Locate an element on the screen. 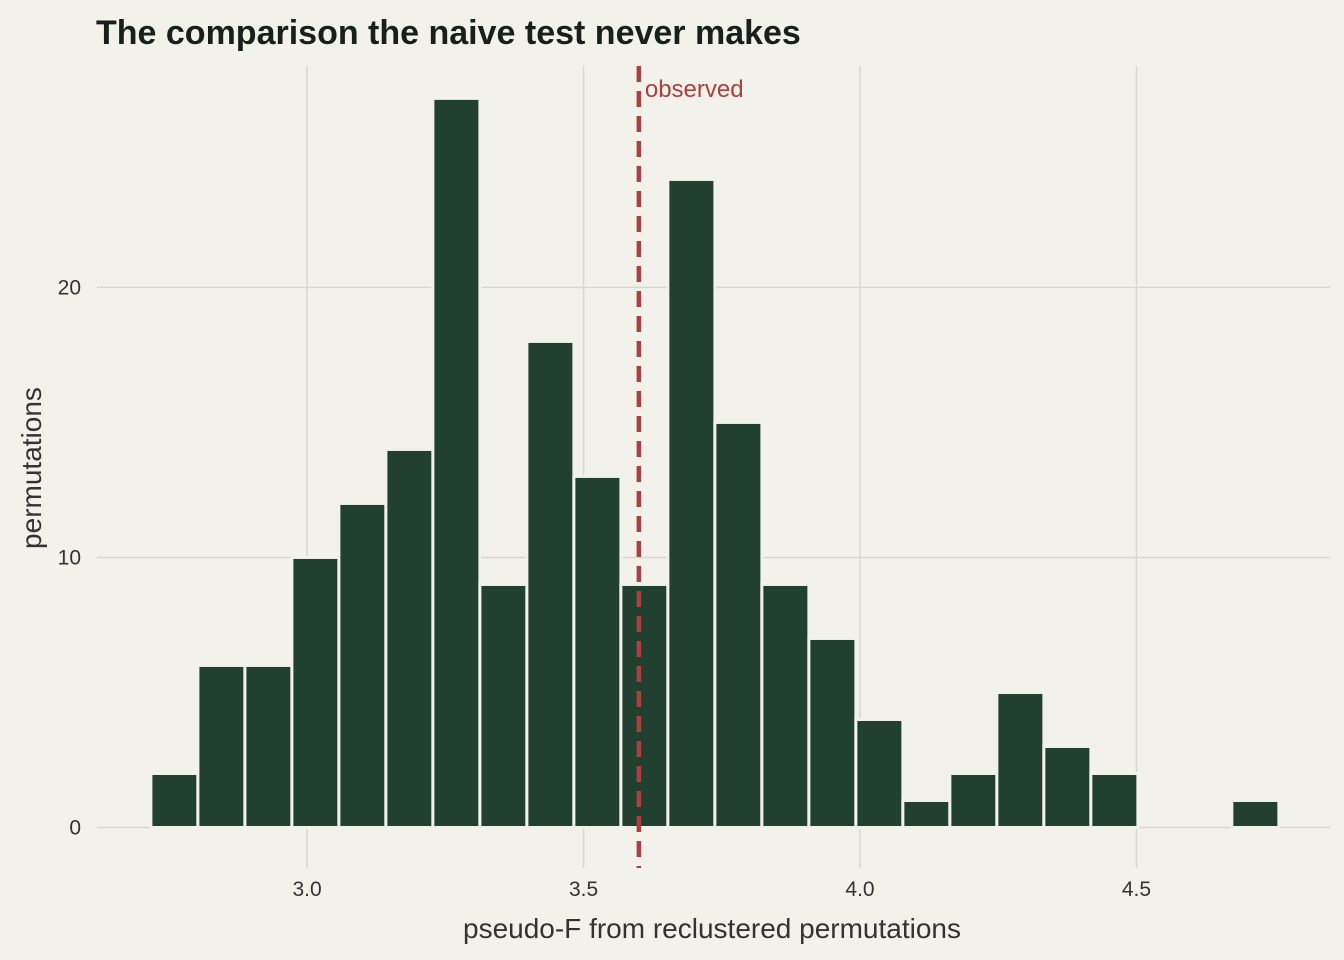 This screenshot has width=1344, height=960. observed-label: observed is located at coordinates (694, 89).